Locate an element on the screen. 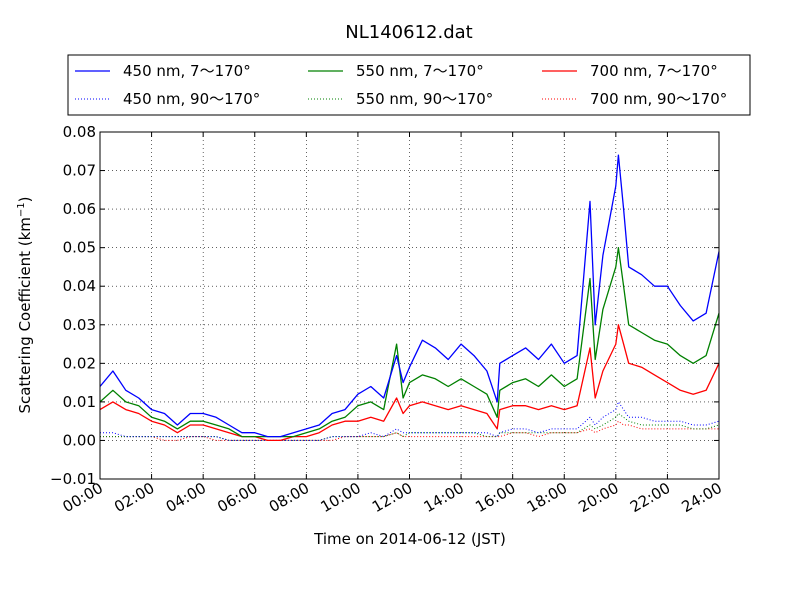 The height and width of the screenshot is (600, 800). legend-box is located at coordinates (409, 85).